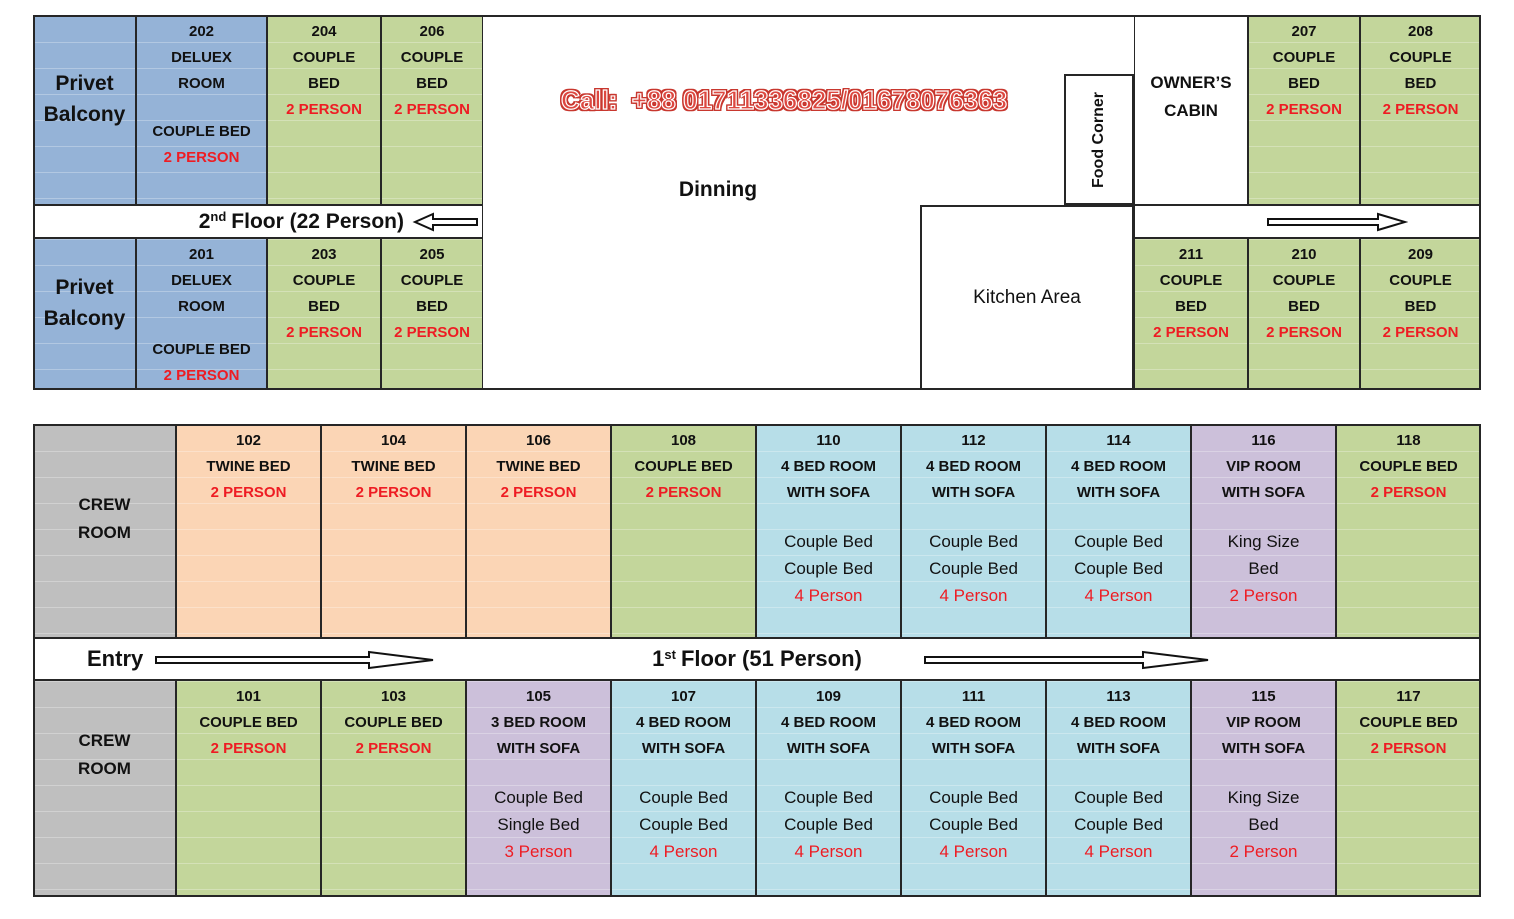 This screenshot has width=1514, height=919. Describe the element at coordinates (84, 110) in the screenshot. I see `privet-balcony-top: Privet Balcony` at that location.